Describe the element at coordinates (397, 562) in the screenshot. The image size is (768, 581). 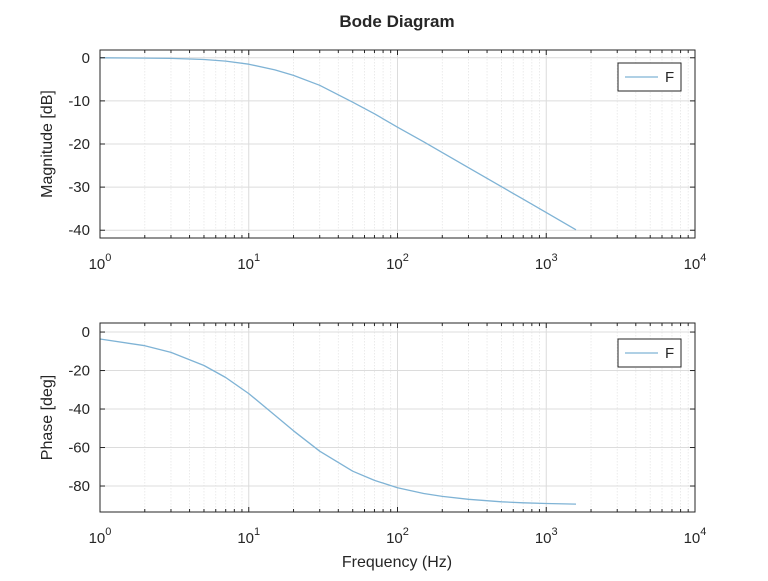
I see `frequency-xlabel: Frequency (Hz)` at that location.